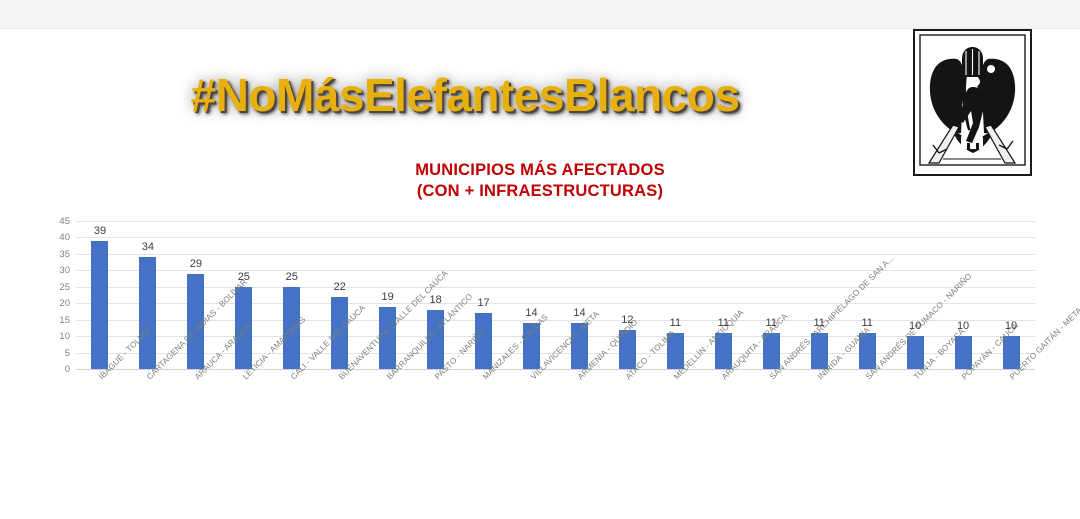  Describe the element at coordinates (483, 303) in the screenshot. I see `bar-value-label: 17` at that location.